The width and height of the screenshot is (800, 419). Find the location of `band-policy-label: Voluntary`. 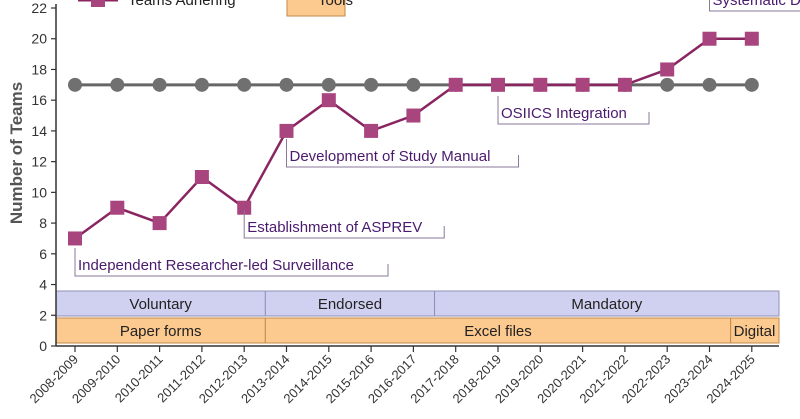

band-policy-label: Voluntary is located at coordinates (160, 304).